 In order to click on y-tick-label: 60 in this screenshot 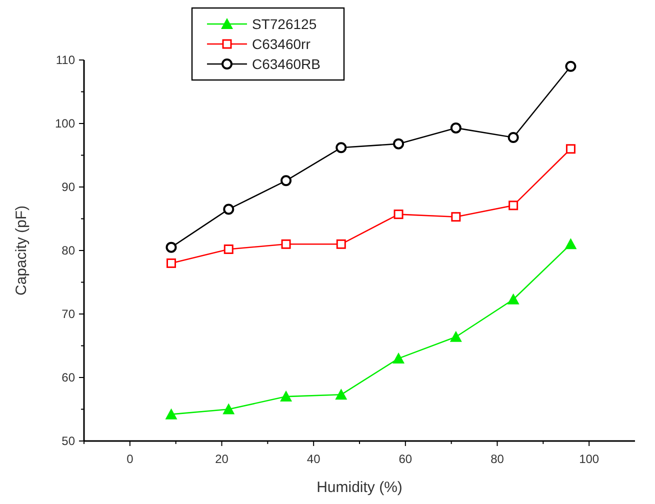, I will do `click(69, 377)`.